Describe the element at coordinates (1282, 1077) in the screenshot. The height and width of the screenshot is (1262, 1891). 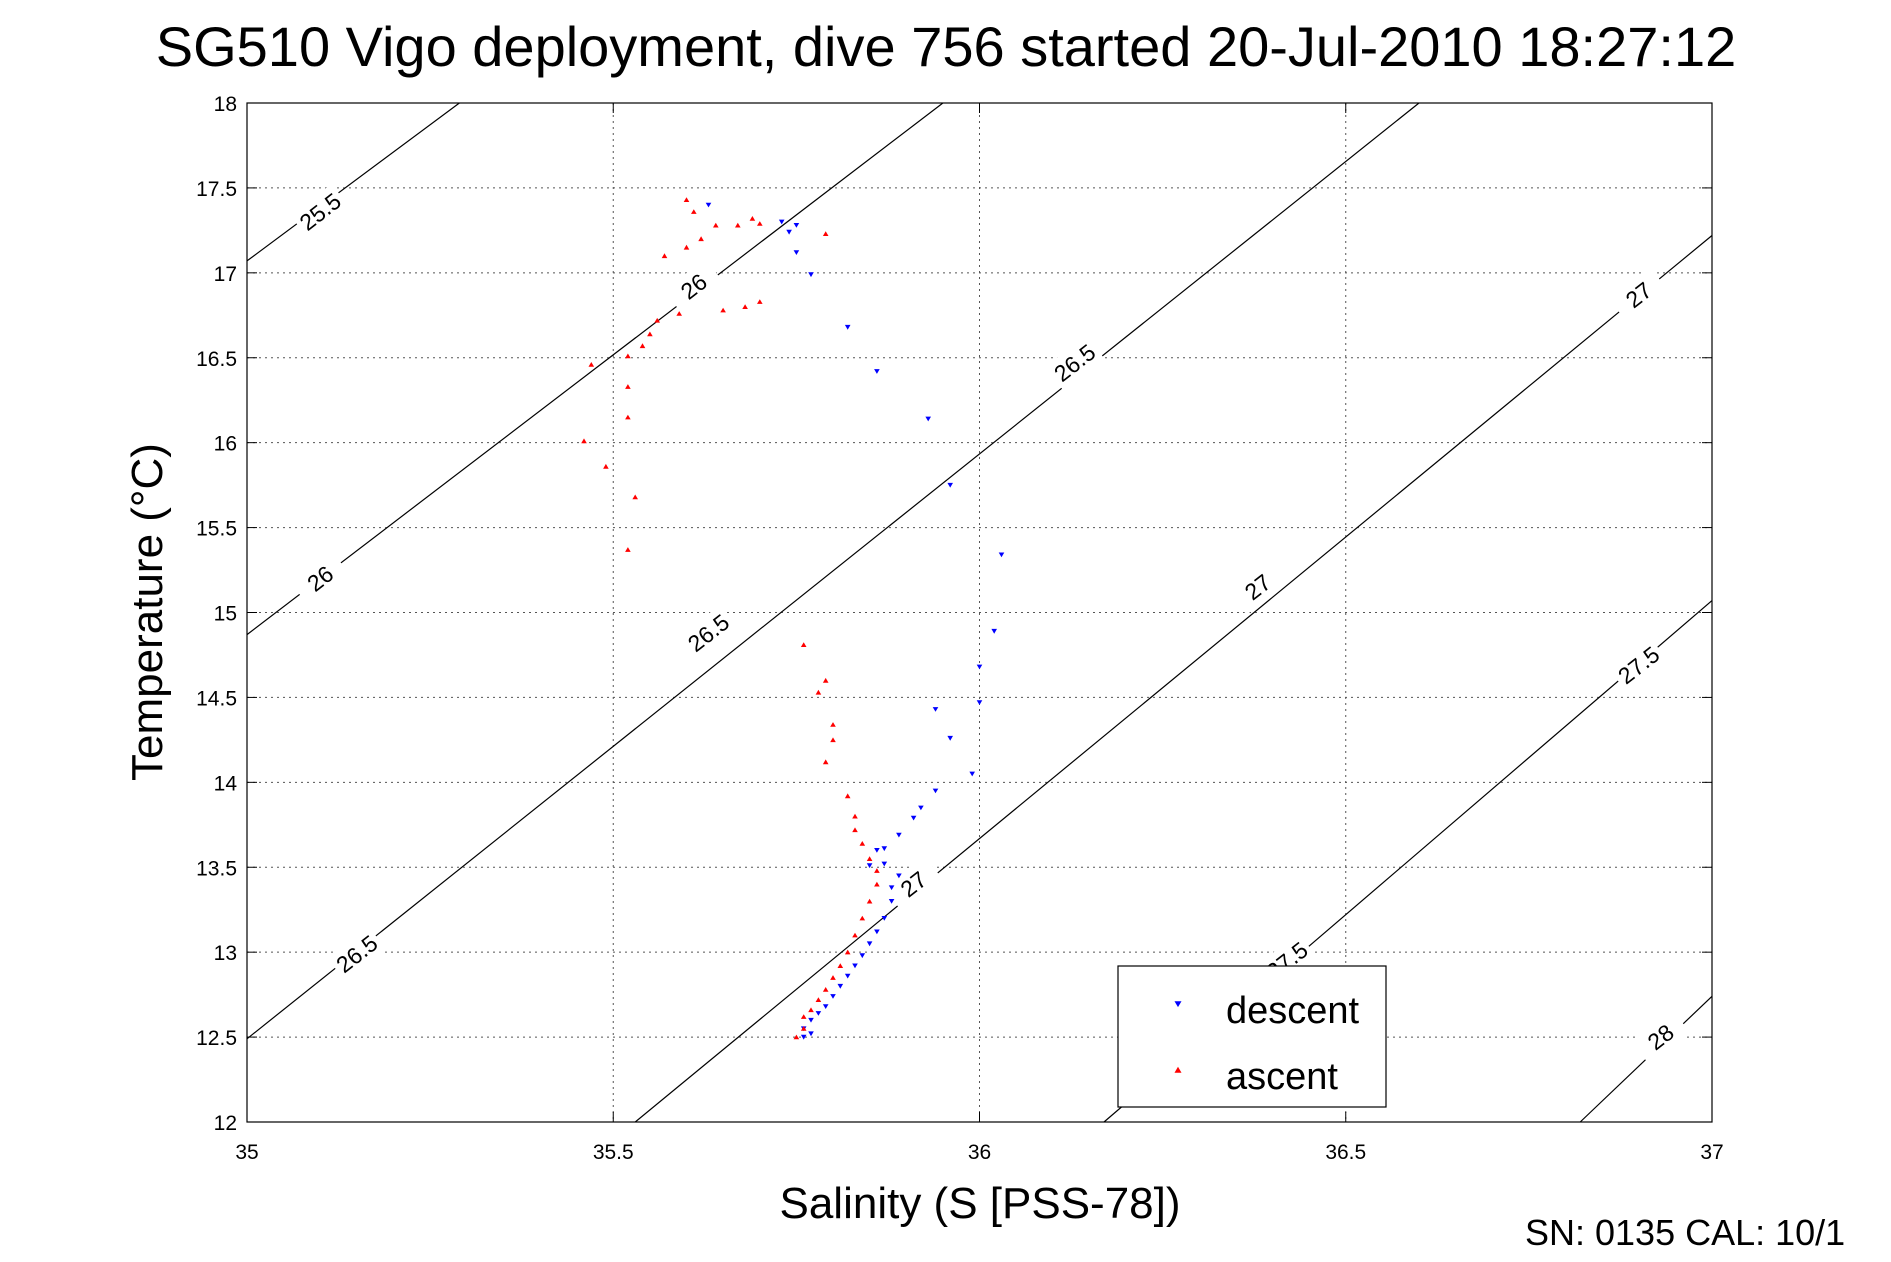
I see `legend-label-ascent: ascent` at that location.